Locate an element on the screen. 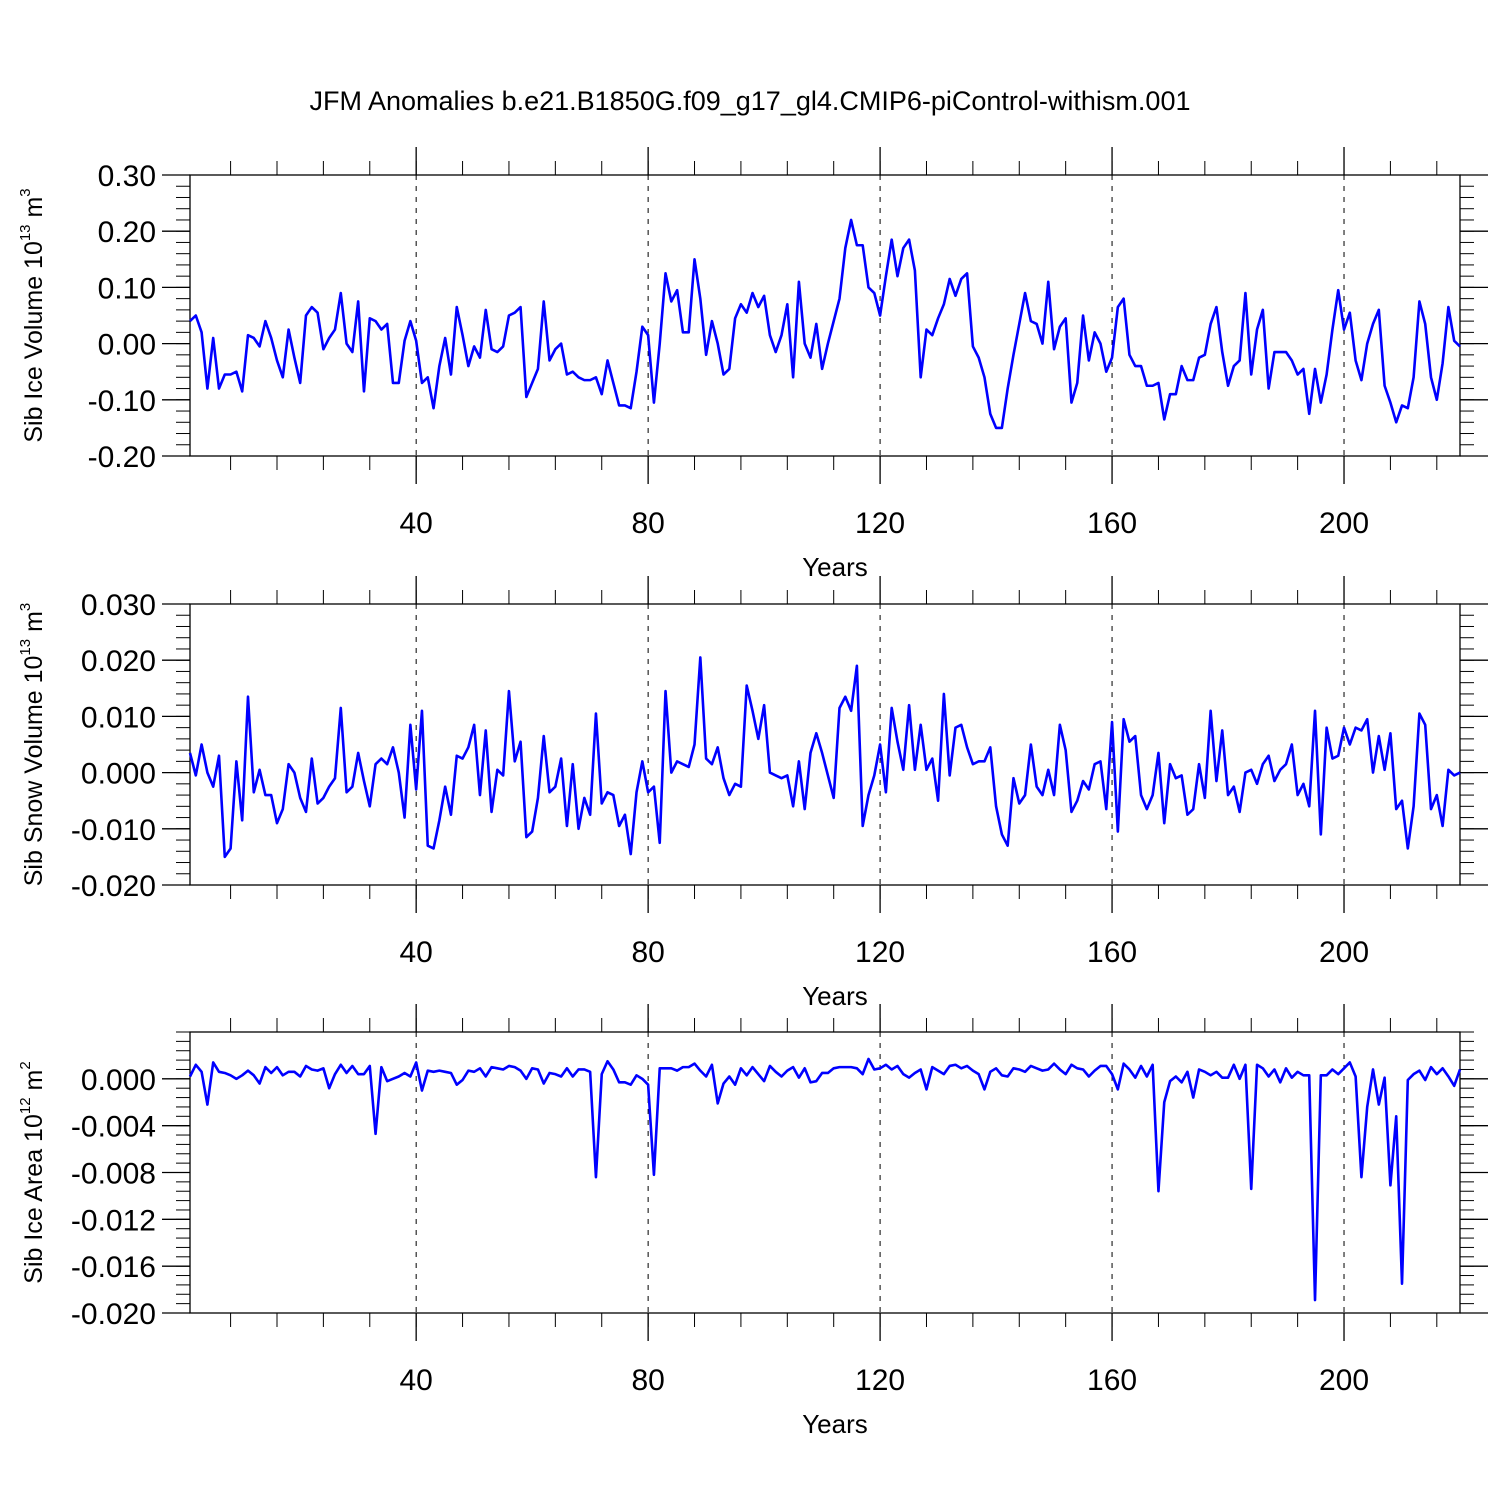  y-tick-label: 0.020 is located at coordinates (118, 661).